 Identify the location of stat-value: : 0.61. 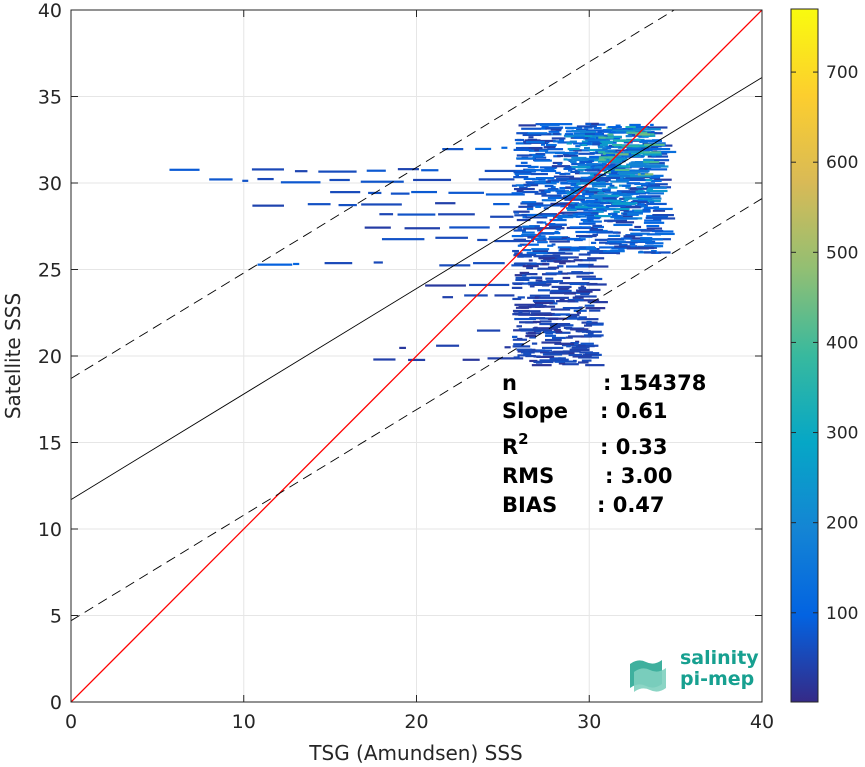
(634, 411).